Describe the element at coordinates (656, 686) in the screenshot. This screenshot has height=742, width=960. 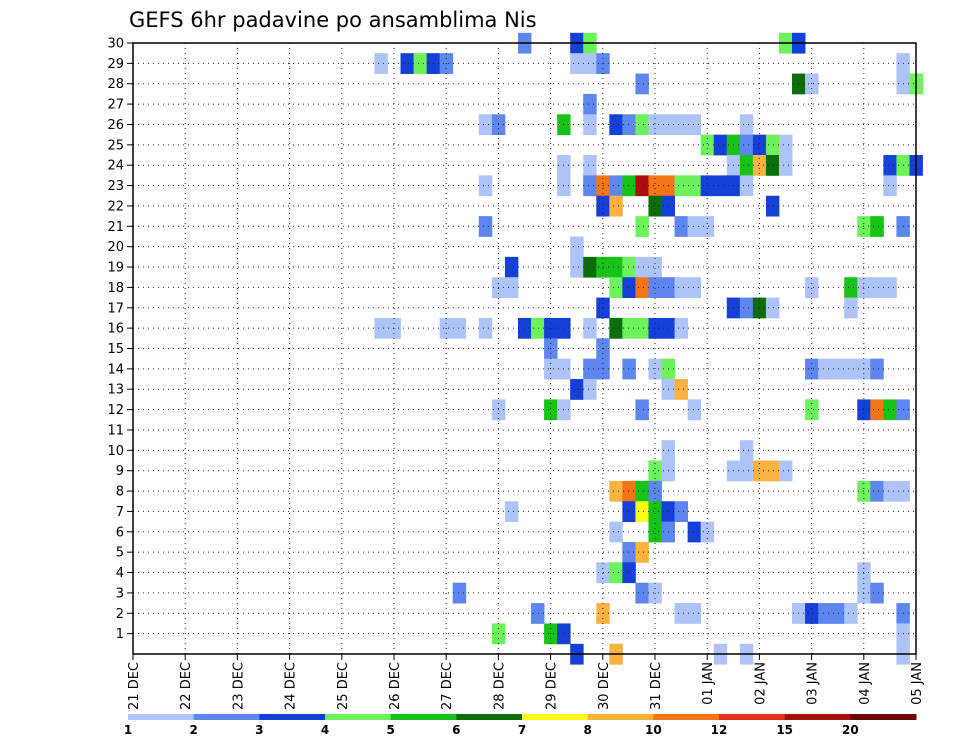
I see `x-tick-label: 31 DEC` at that location.